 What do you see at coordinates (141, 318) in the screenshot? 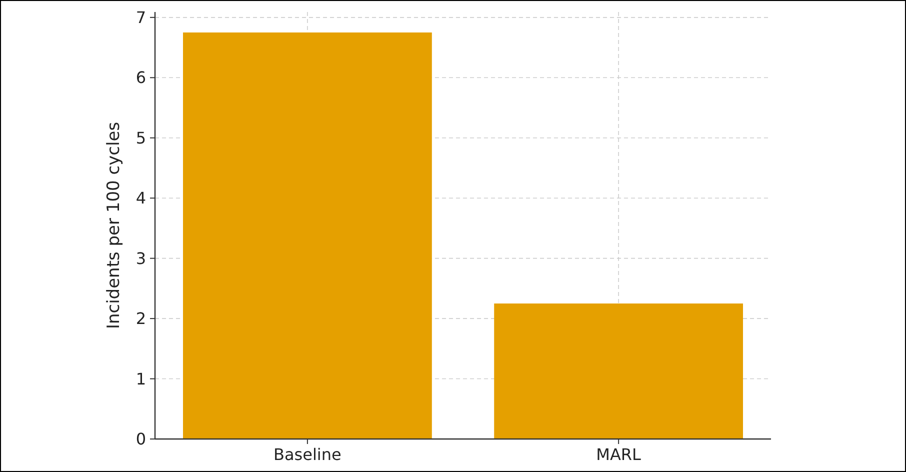
I see `y-tick-label: 2` at bounding box center [141, 318].